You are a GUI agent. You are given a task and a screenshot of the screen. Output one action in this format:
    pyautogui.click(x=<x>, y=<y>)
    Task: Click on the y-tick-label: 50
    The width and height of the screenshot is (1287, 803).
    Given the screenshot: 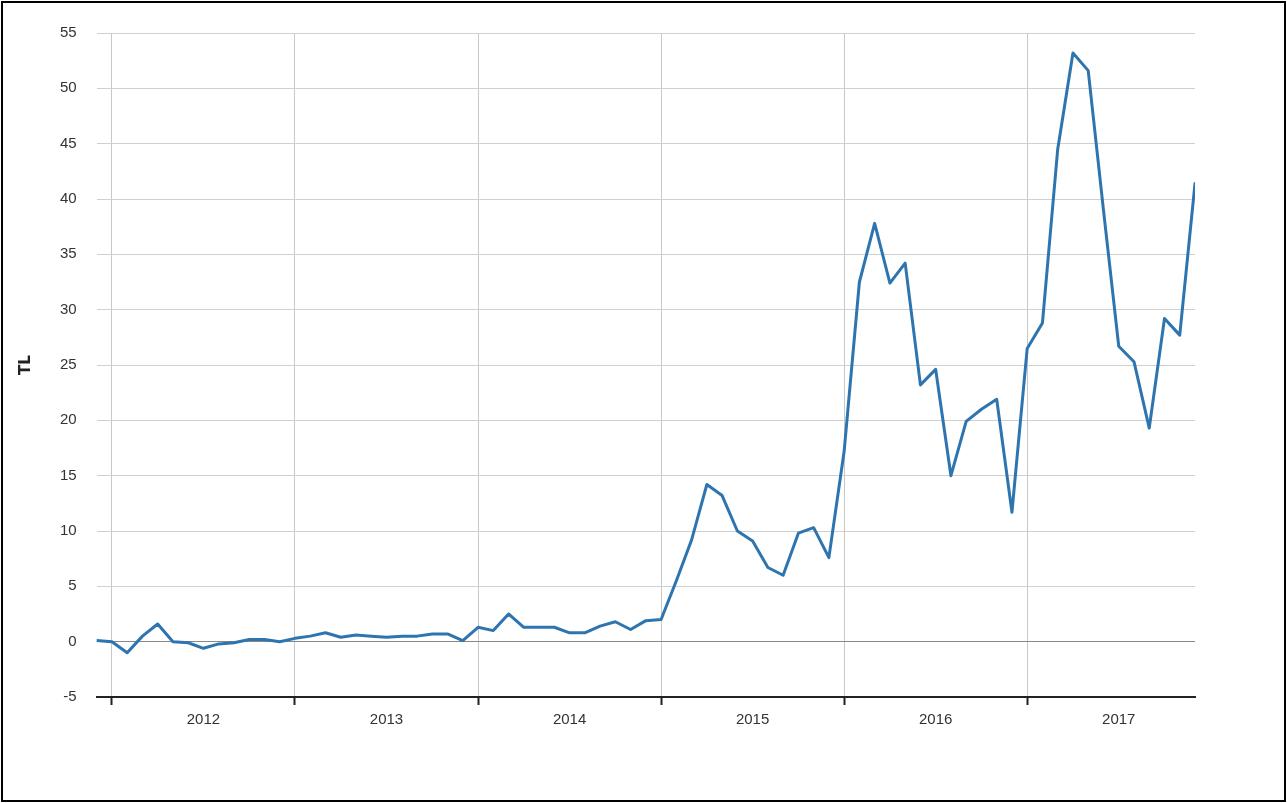 What is the action you would take?
    pyautogui.click(x=68, y=87)
    